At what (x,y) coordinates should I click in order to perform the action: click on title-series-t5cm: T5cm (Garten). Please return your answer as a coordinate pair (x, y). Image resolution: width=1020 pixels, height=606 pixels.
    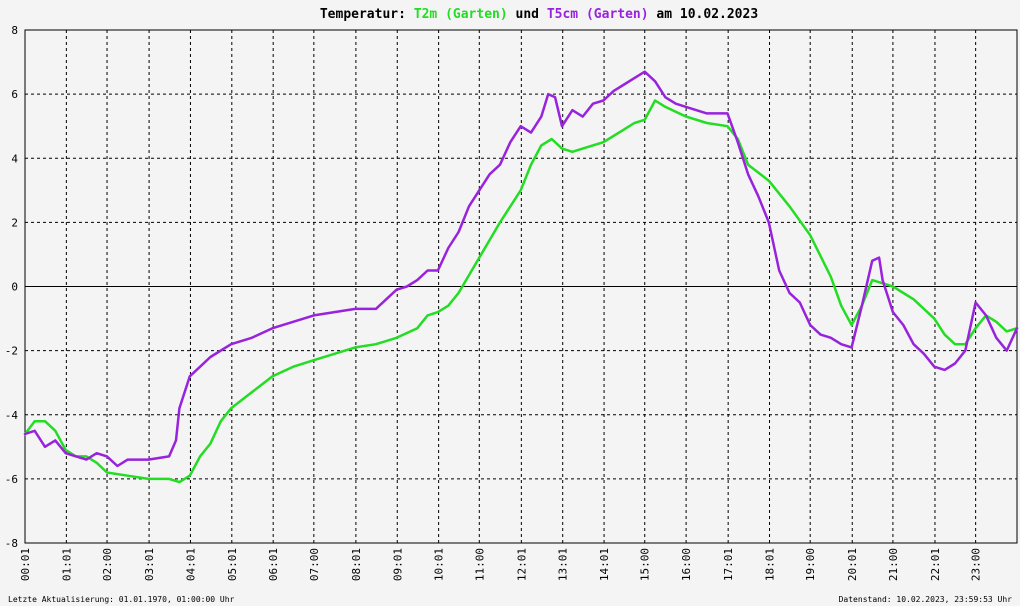
    Looking at the image, I should click on (598, 14).